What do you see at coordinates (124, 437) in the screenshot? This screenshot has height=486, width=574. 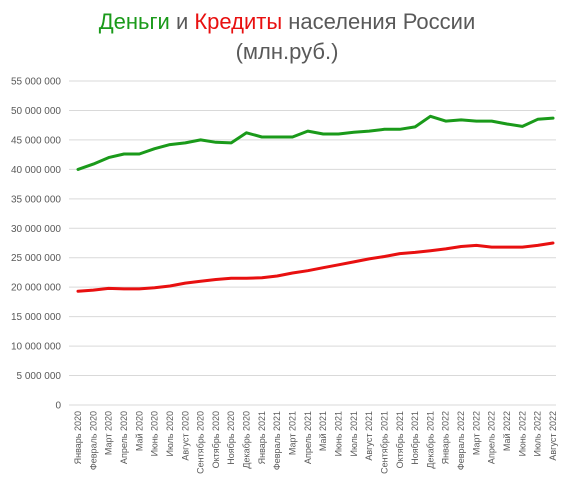 I see `x-tick-label: Апрель 2020` at bounding box center [124, 437].